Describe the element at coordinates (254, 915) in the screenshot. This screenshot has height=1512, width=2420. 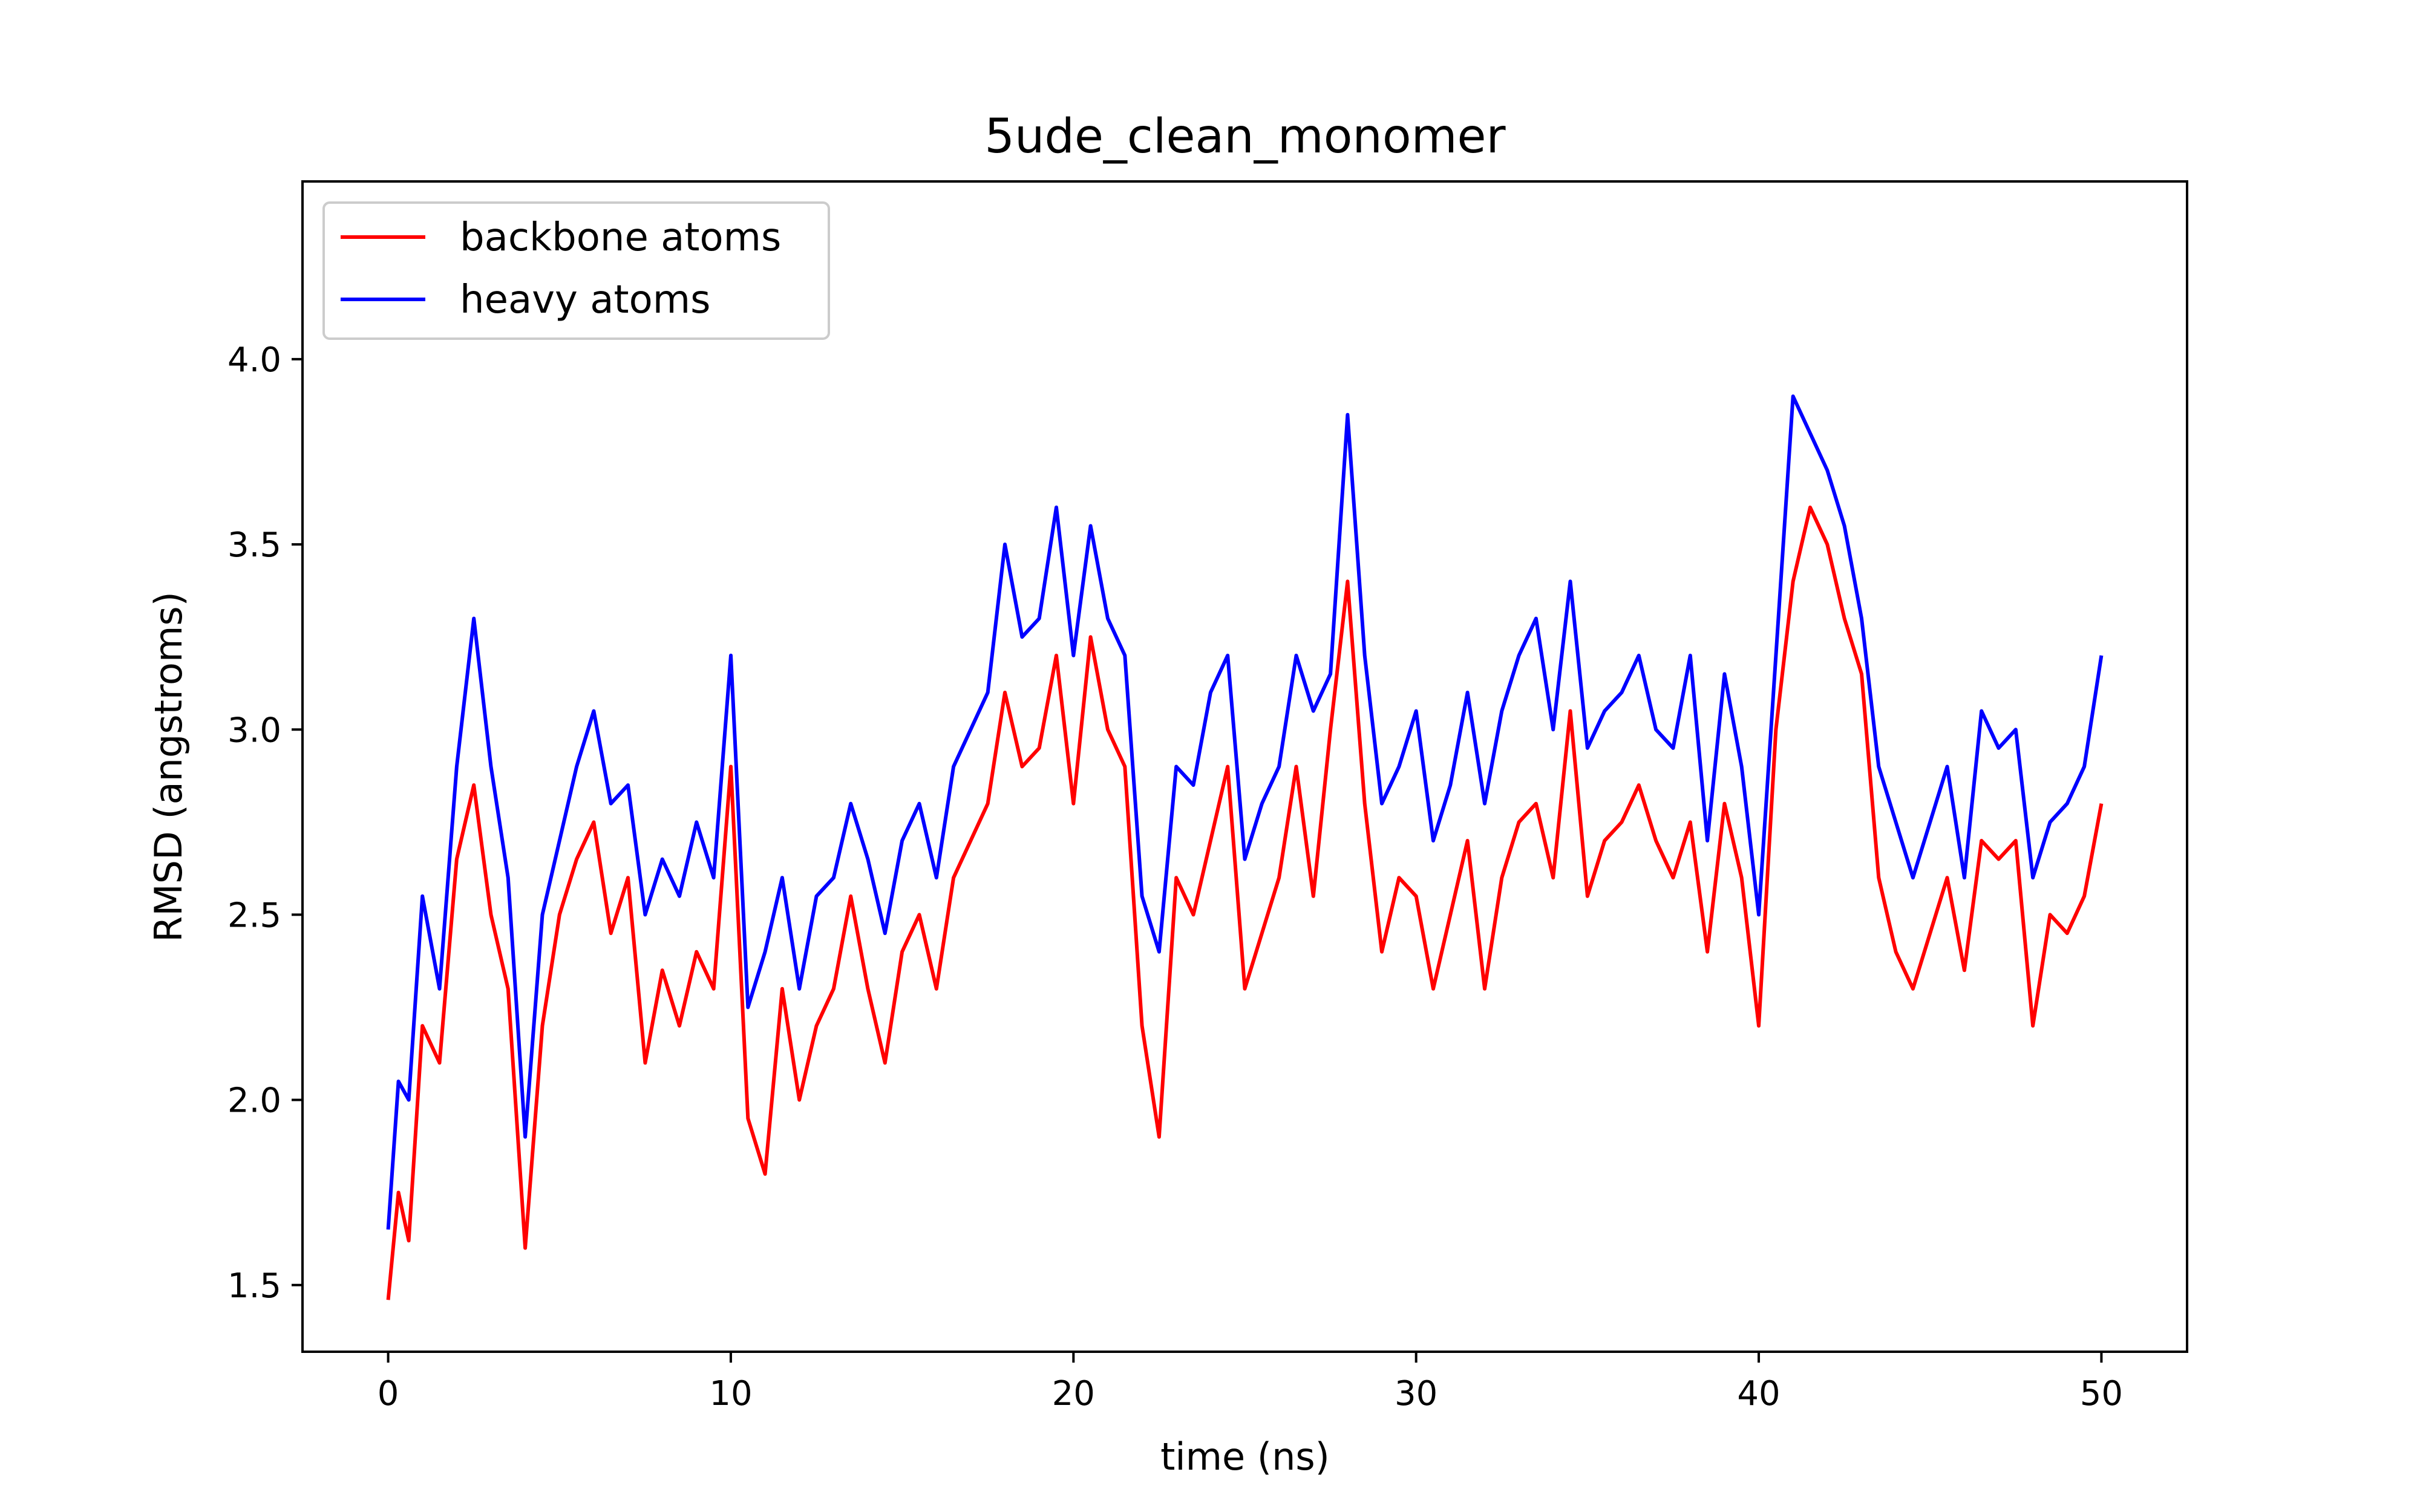
I see `y-tick-label: 2.5` at that location.